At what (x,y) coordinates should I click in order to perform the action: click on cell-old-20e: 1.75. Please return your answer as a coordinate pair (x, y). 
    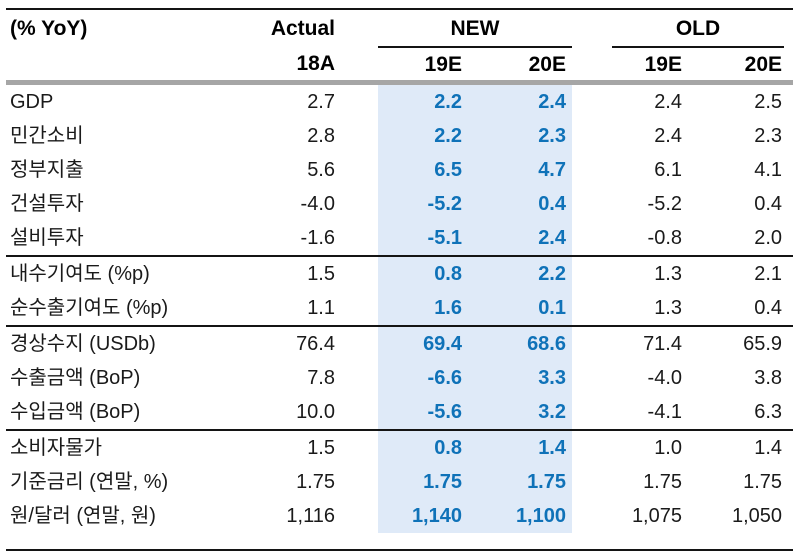
    Looking at the image, I should click on (763, 482).